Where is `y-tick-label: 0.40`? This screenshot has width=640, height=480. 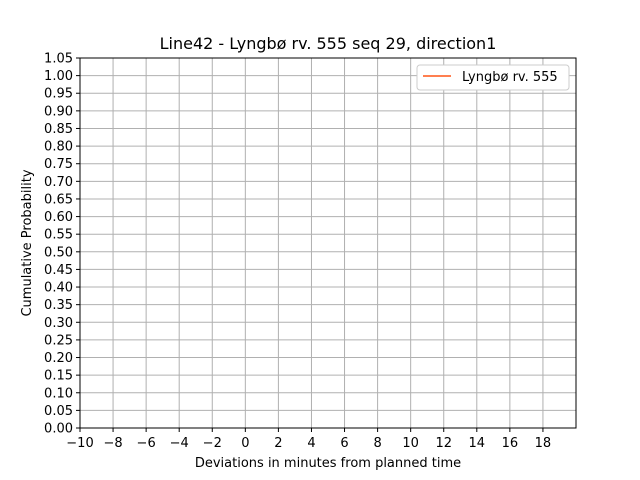
y-tick-label: 0.40 is located at coordinates (58, 288).